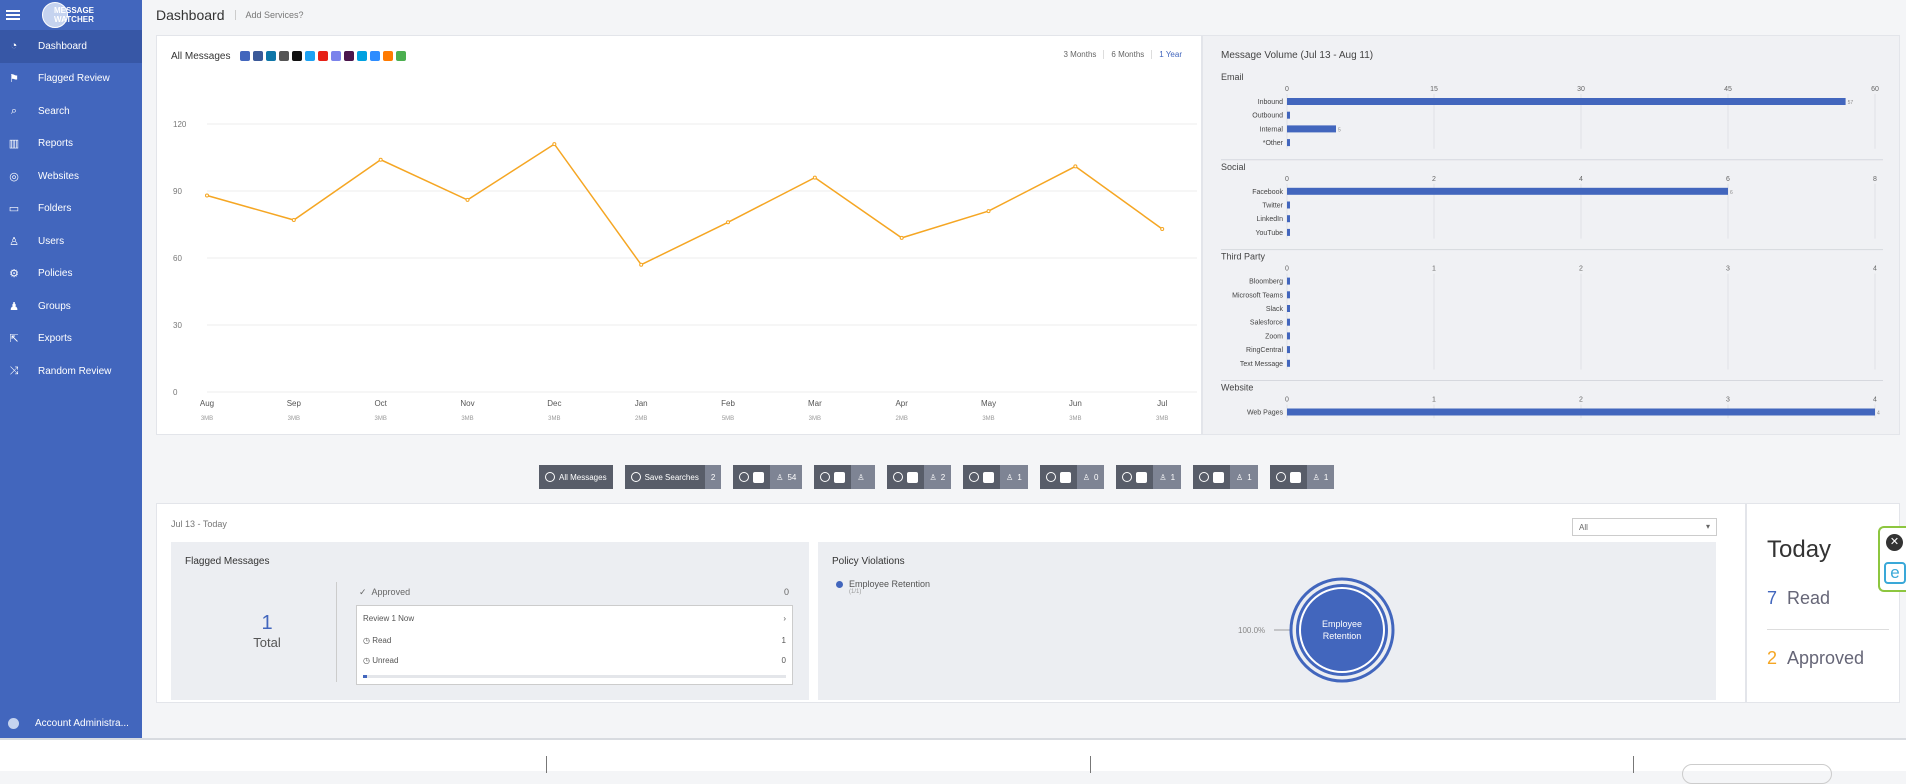 Image resolution: width=1906 pixels, height=784 pixels. Describe the element at coordinates (177, 258) in the screenshot. I see `y-tick-label: 60` at that location.